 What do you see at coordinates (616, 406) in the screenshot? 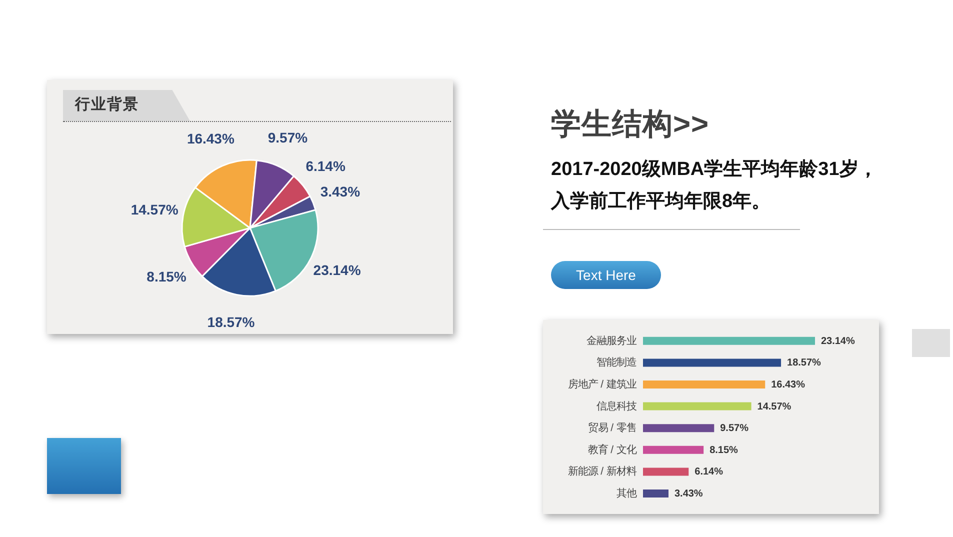
I see `y-tick-label: 信息科技` at bounding box center [616, 406].